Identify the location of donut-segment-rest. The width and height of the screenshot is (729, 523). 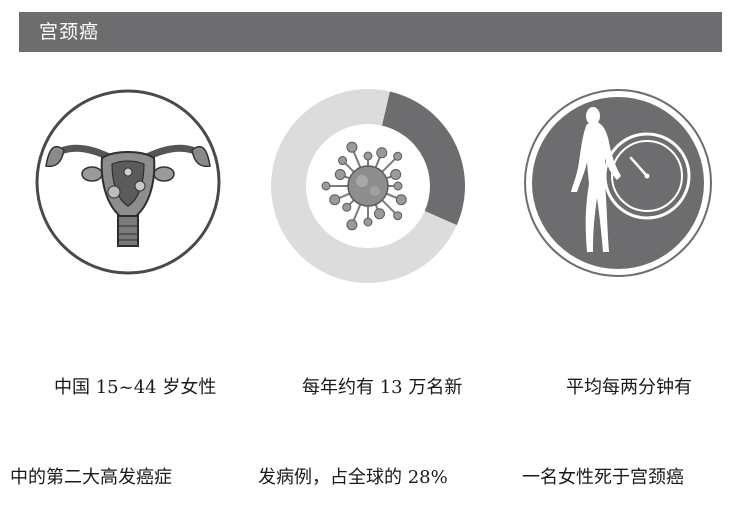
(364, 186).